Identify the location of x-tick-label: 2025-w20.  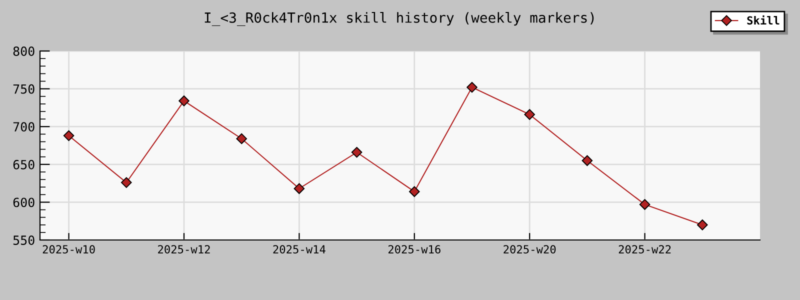
(530, 249).